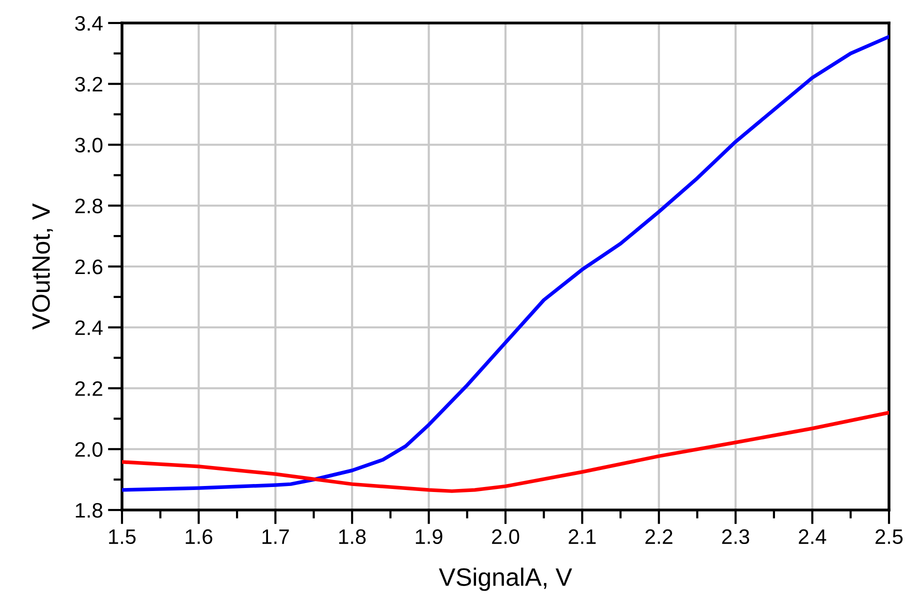  Describe the element at coordinates (275, 537) in the screenshot. I see `x-tick-label: 1.7` at that location.